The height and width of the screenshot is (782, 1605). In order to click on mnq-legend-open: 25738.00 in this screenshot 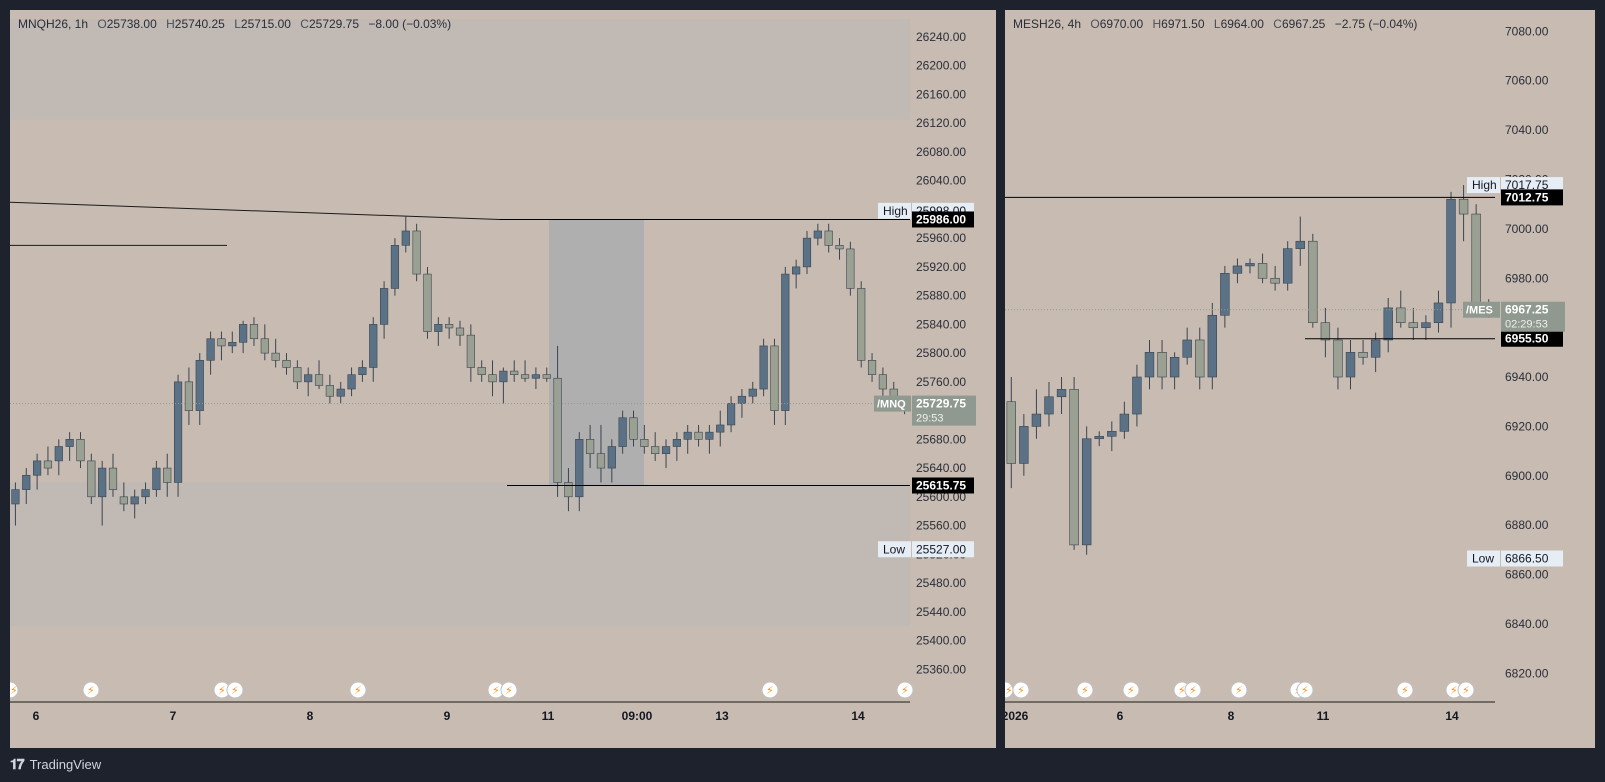, I will do `click(131, 24)`.